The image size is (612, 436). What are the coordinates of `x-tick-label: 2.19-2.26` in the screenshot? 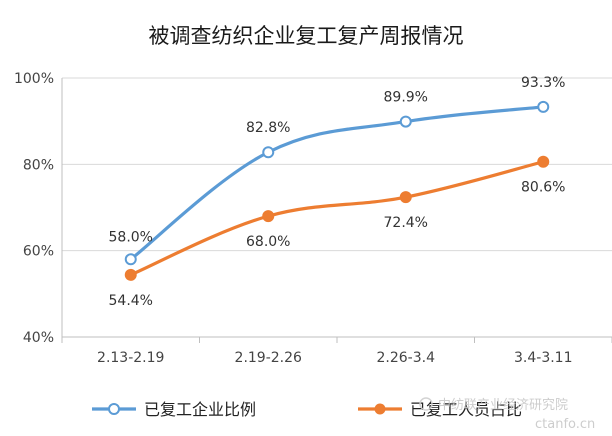 It's located at (268, 358).